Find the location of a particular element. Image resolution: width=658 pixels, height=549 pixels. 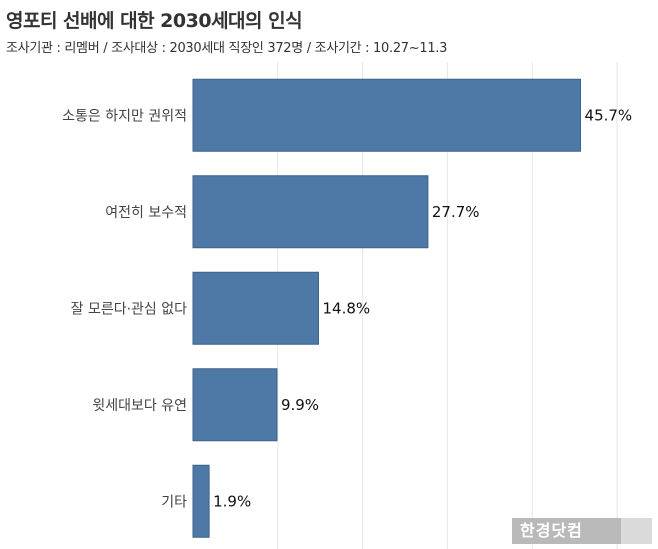

value-label: 27.7% is located at coordinates (456, 212).